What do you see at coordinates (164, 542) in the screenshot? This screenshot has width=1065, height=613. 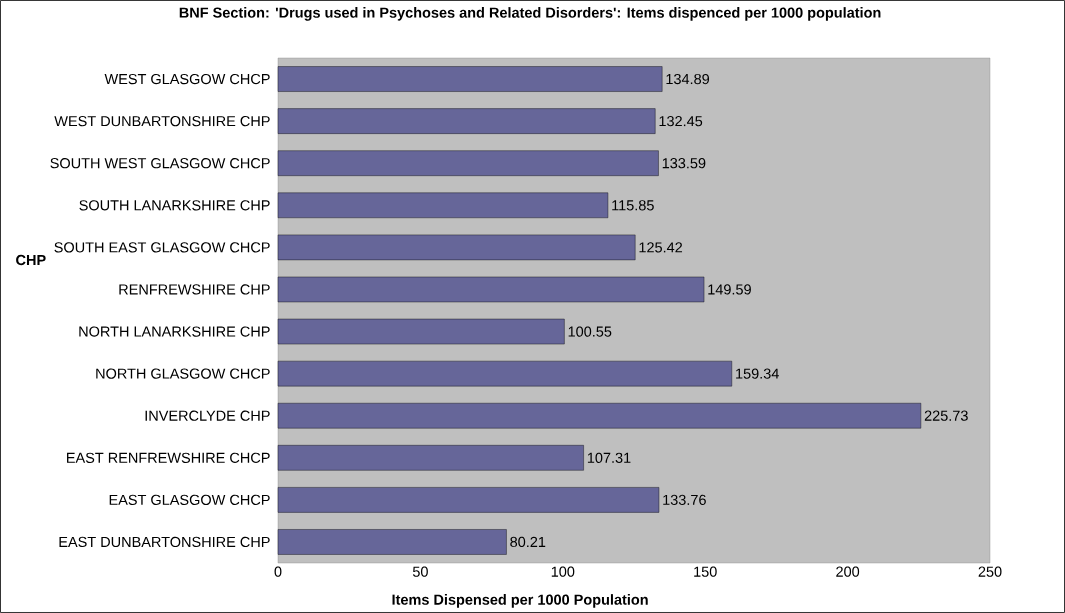 I see `y-tick-label: EAST DUNBARTONSHIRE CHP` at bounding box center [164, 542].